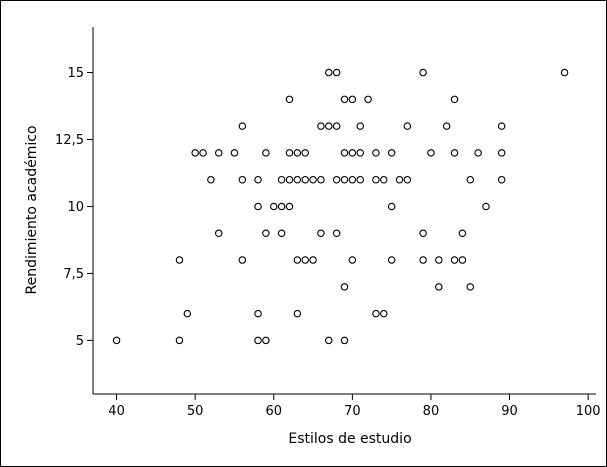 The width and height of the screenshot is (607, 467). Describe the element at coordinates (75, 73) in the screenshot. I see `y-tick-label: 15` at that location.